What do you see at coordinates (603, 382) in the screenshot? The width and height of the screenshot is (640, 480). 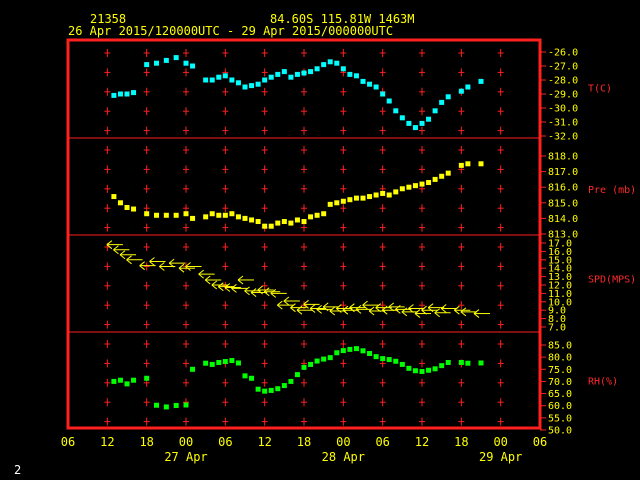 I see `panel-label-humidity: RH(%)` at bounding box center [603, 382].